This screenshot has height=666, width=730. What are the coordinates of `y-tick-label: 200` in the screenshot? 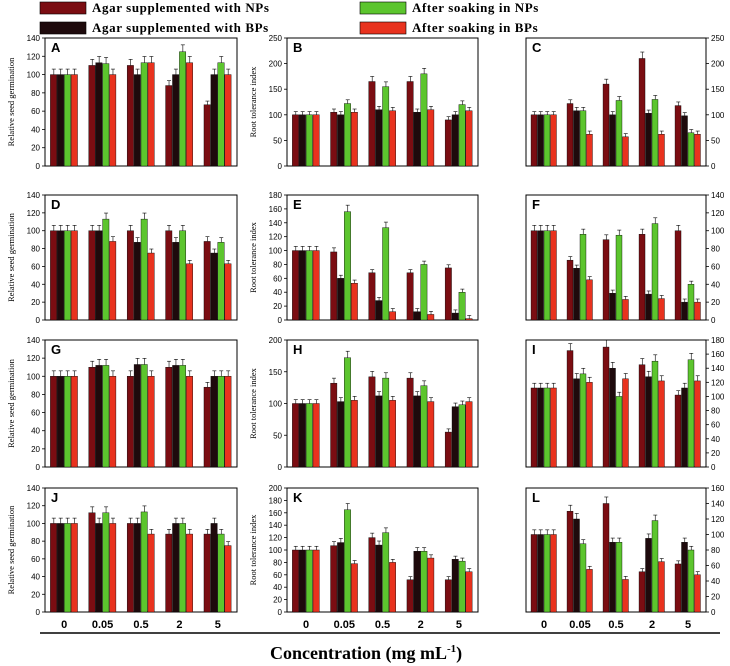 It's located at (718, 64).